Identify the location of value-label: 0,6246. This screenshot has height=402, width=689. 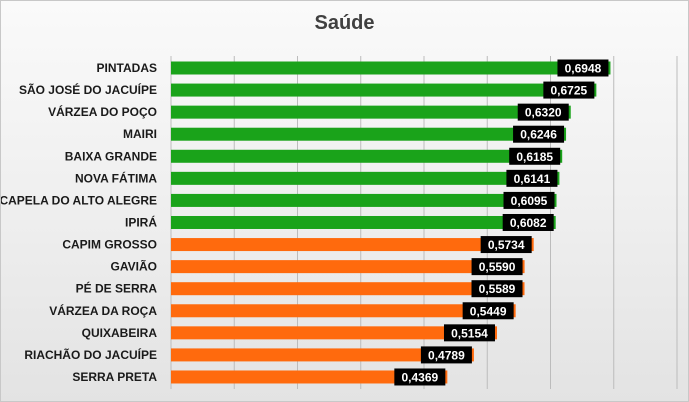
(538, 135).